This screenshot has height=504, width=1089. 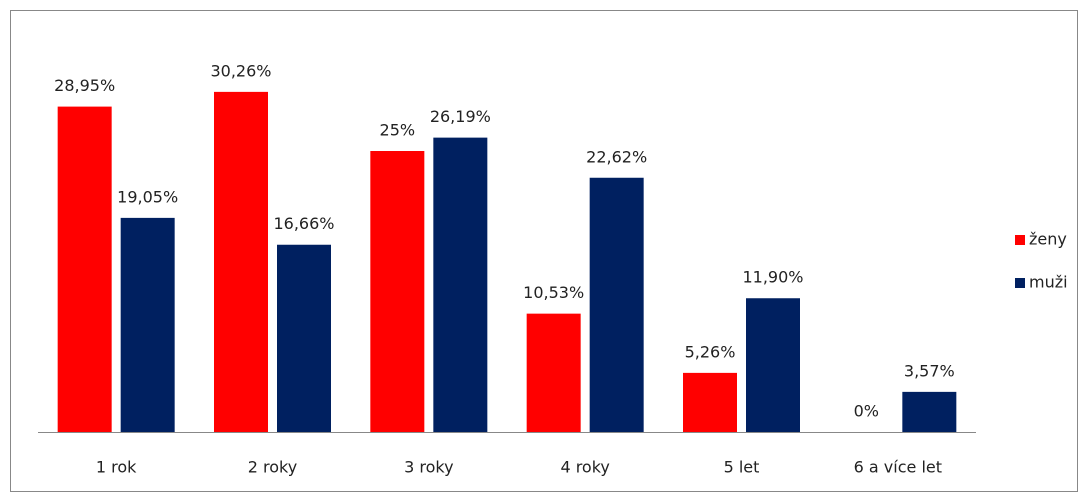 I want to click on data-label: 30,26%, so click(x=240, y=70).